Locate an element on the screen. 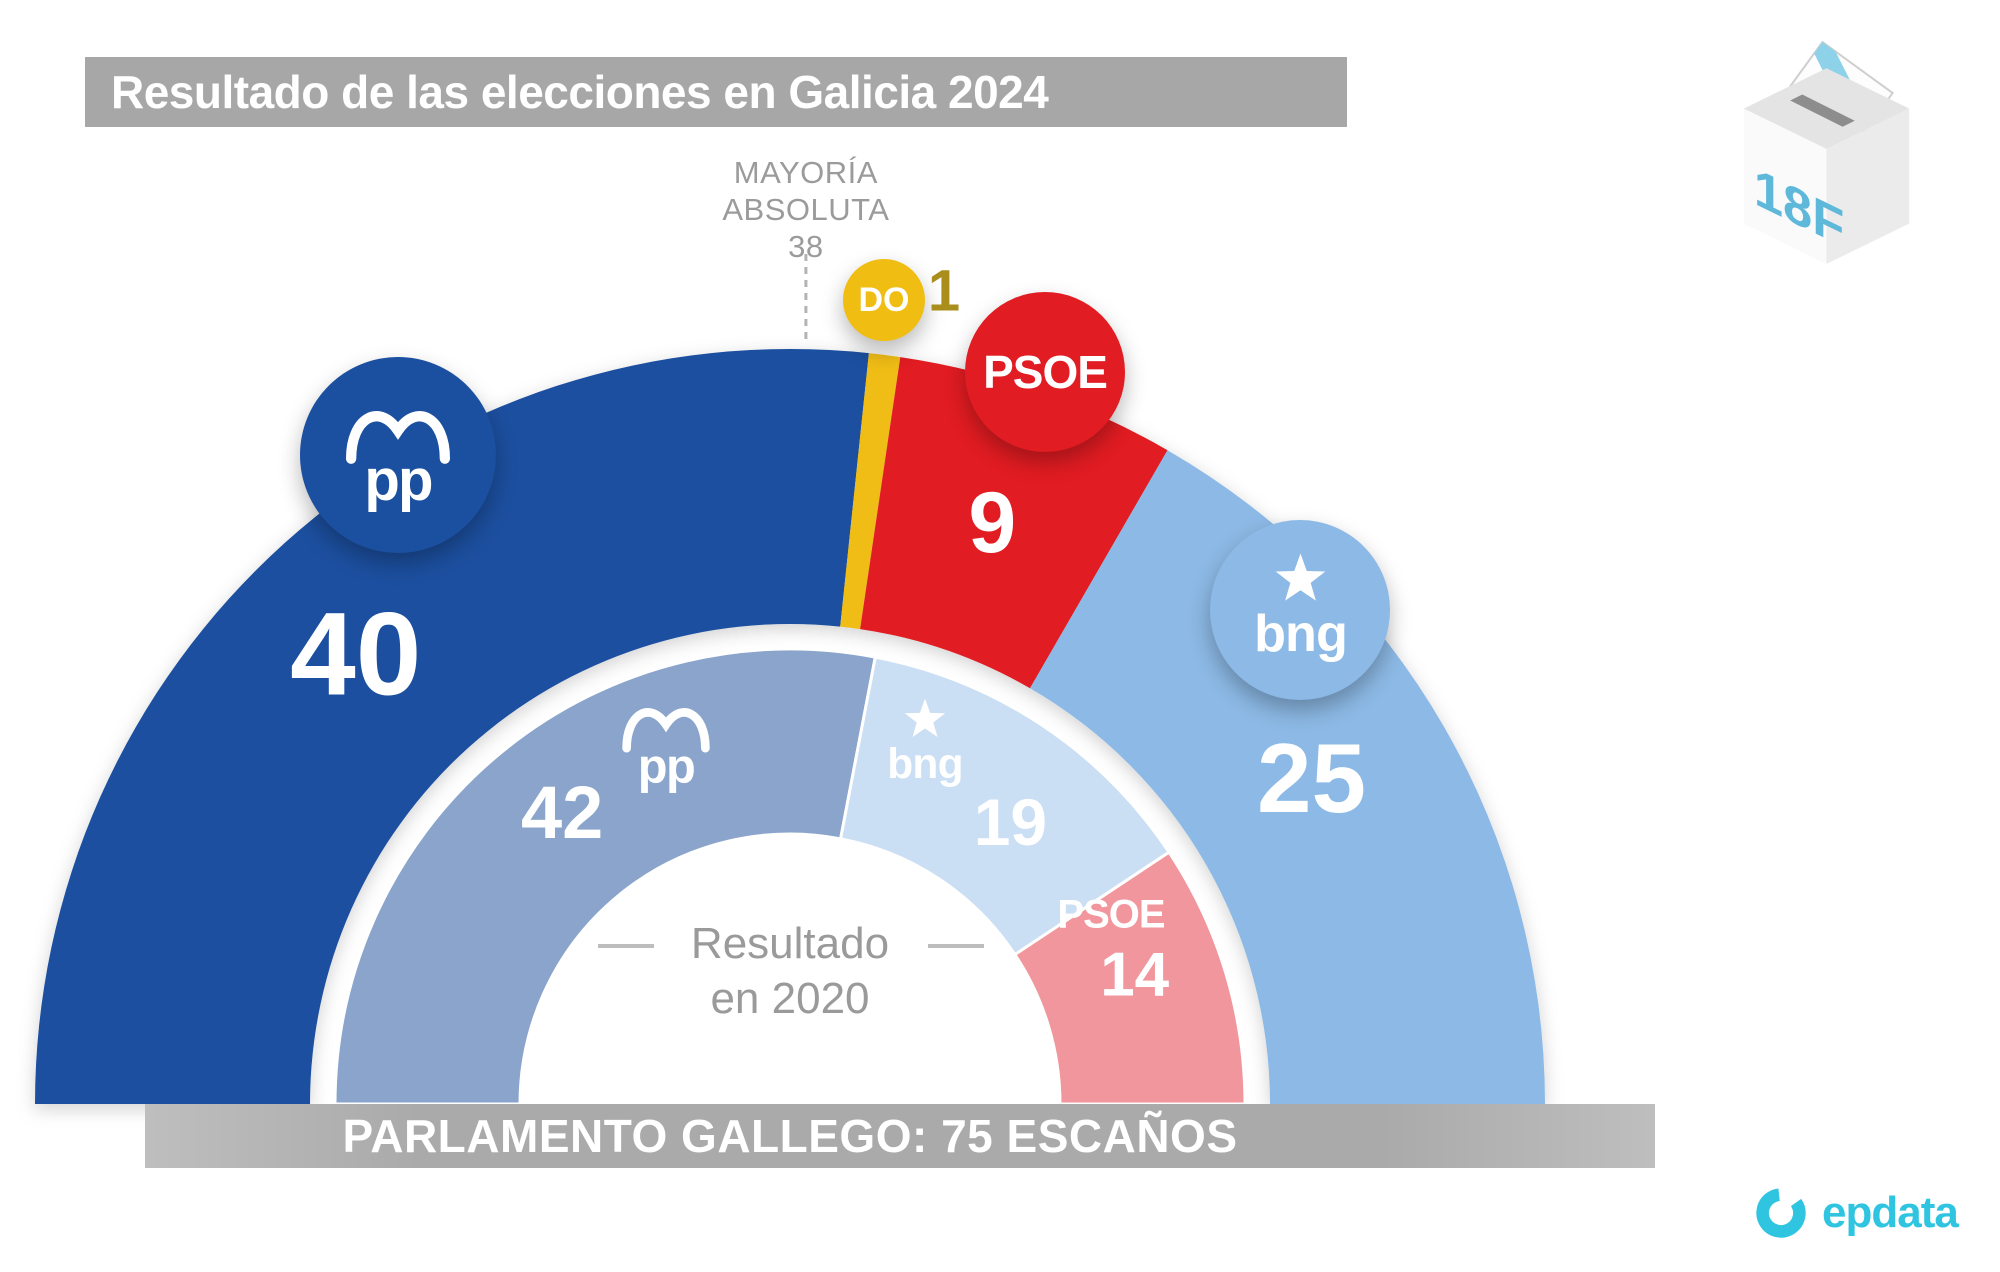  epdata-logo: epdata is located at coordinates (1855, 1213).